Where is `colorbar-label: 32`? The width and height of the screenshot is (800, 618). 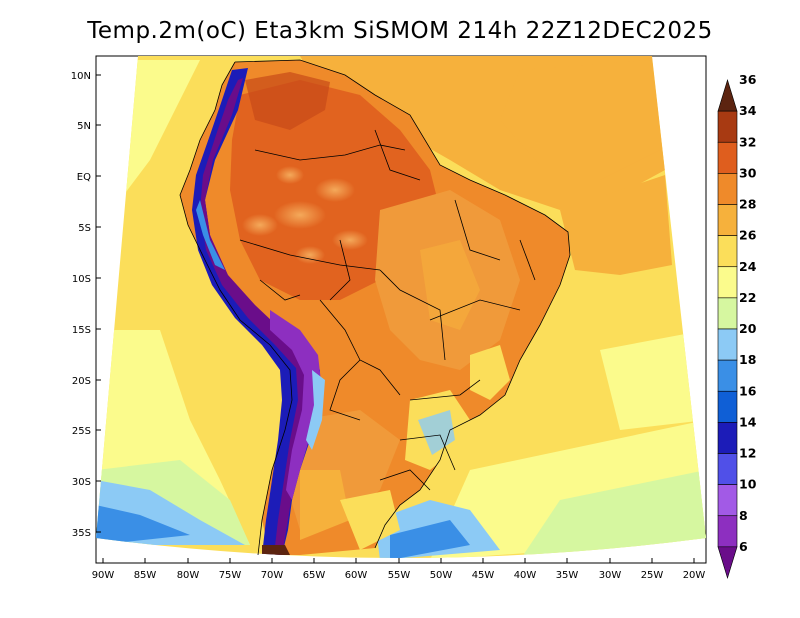 colorbar-label: 32 is located at coordinates (747, 141).